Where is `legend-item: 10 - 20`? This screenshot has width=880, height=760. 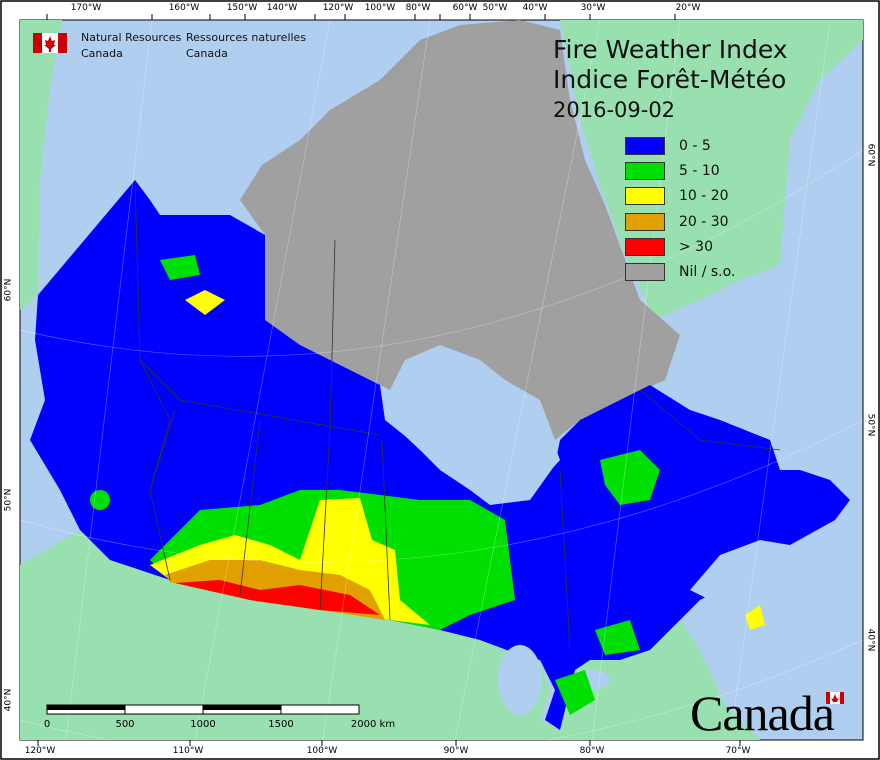
legend-item: 10 - 20 is located at coordinates (680, 196).